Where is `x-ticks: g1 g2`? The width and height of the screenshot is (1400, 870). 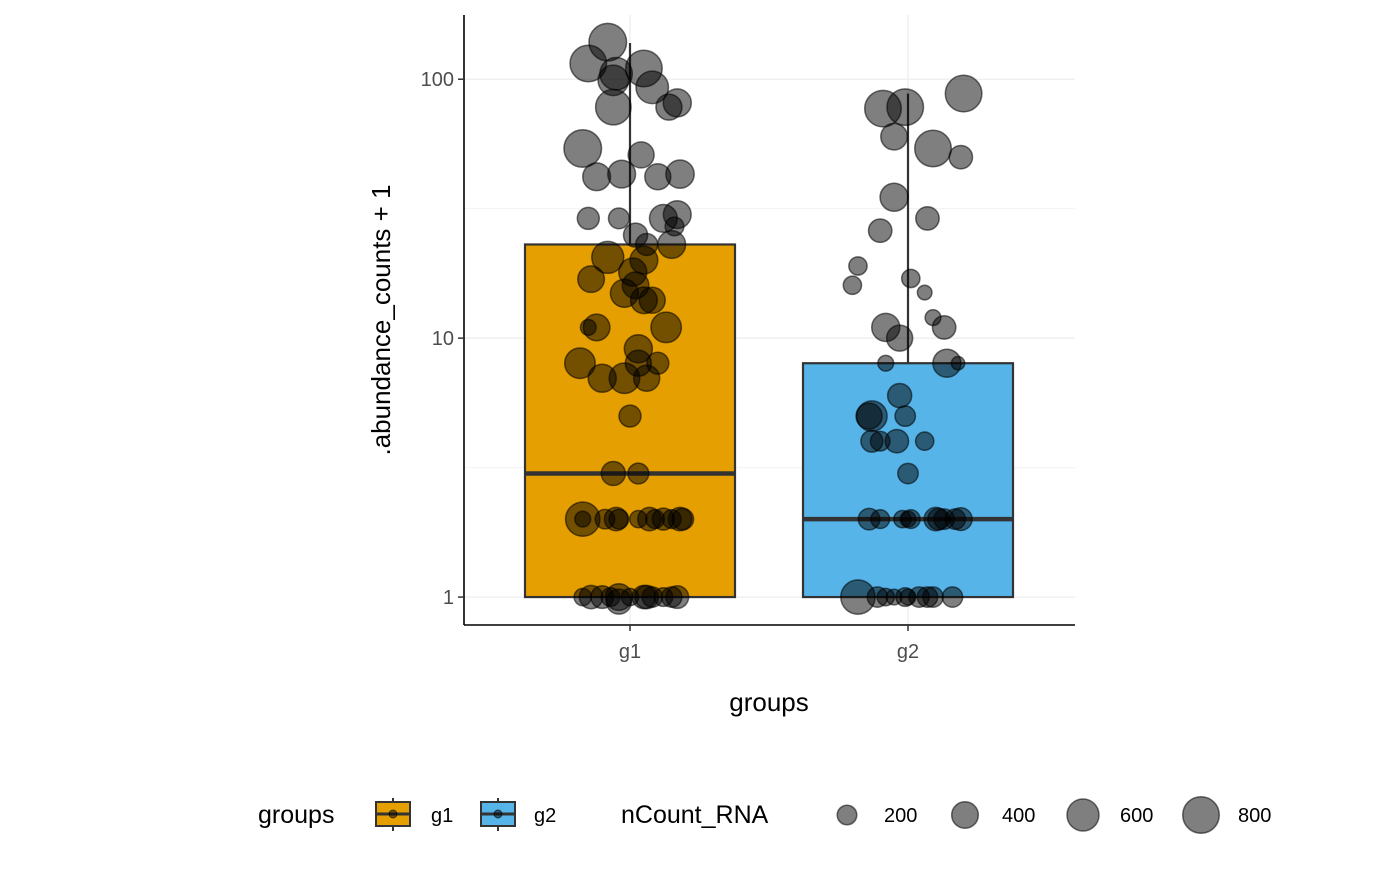 x-ticks: g1 g2 is located at coordinates (769, 644).